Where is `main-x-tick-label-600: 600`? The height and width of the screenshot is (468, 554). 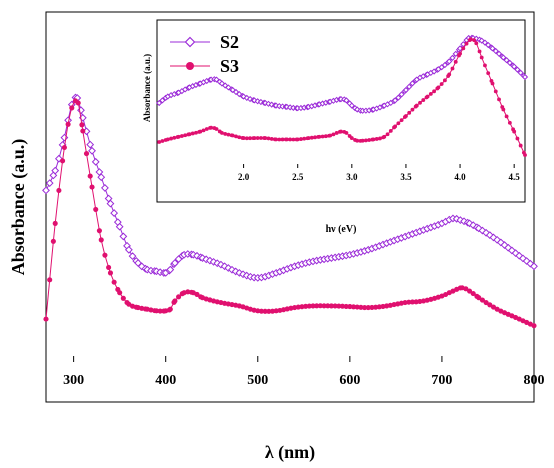
main-x-tick-label-600: 600 is located at coordinates (349, 380).